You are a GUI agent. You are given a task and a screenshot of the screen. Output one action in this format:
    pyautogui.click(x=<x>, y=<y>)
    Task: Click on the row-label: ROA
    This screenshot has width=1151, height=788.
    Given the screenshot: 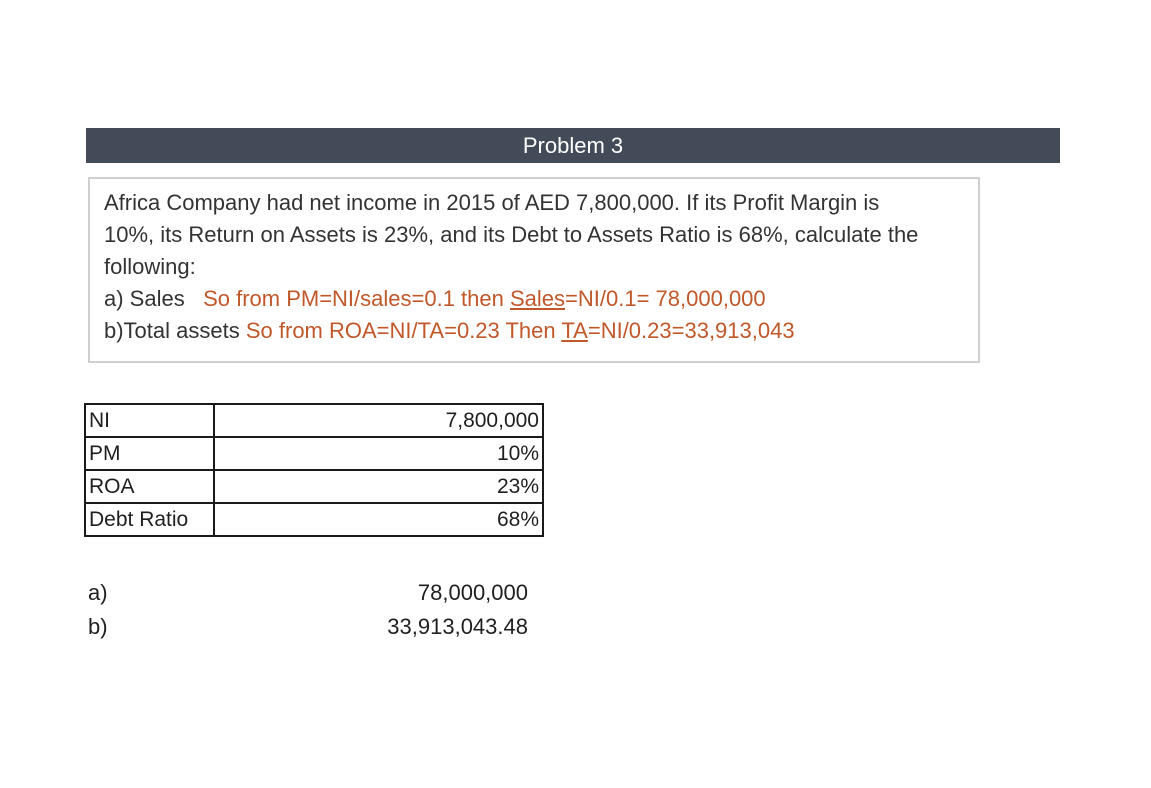 What is the action you would take?
    pyautogui.click(x=149, y=486)
    